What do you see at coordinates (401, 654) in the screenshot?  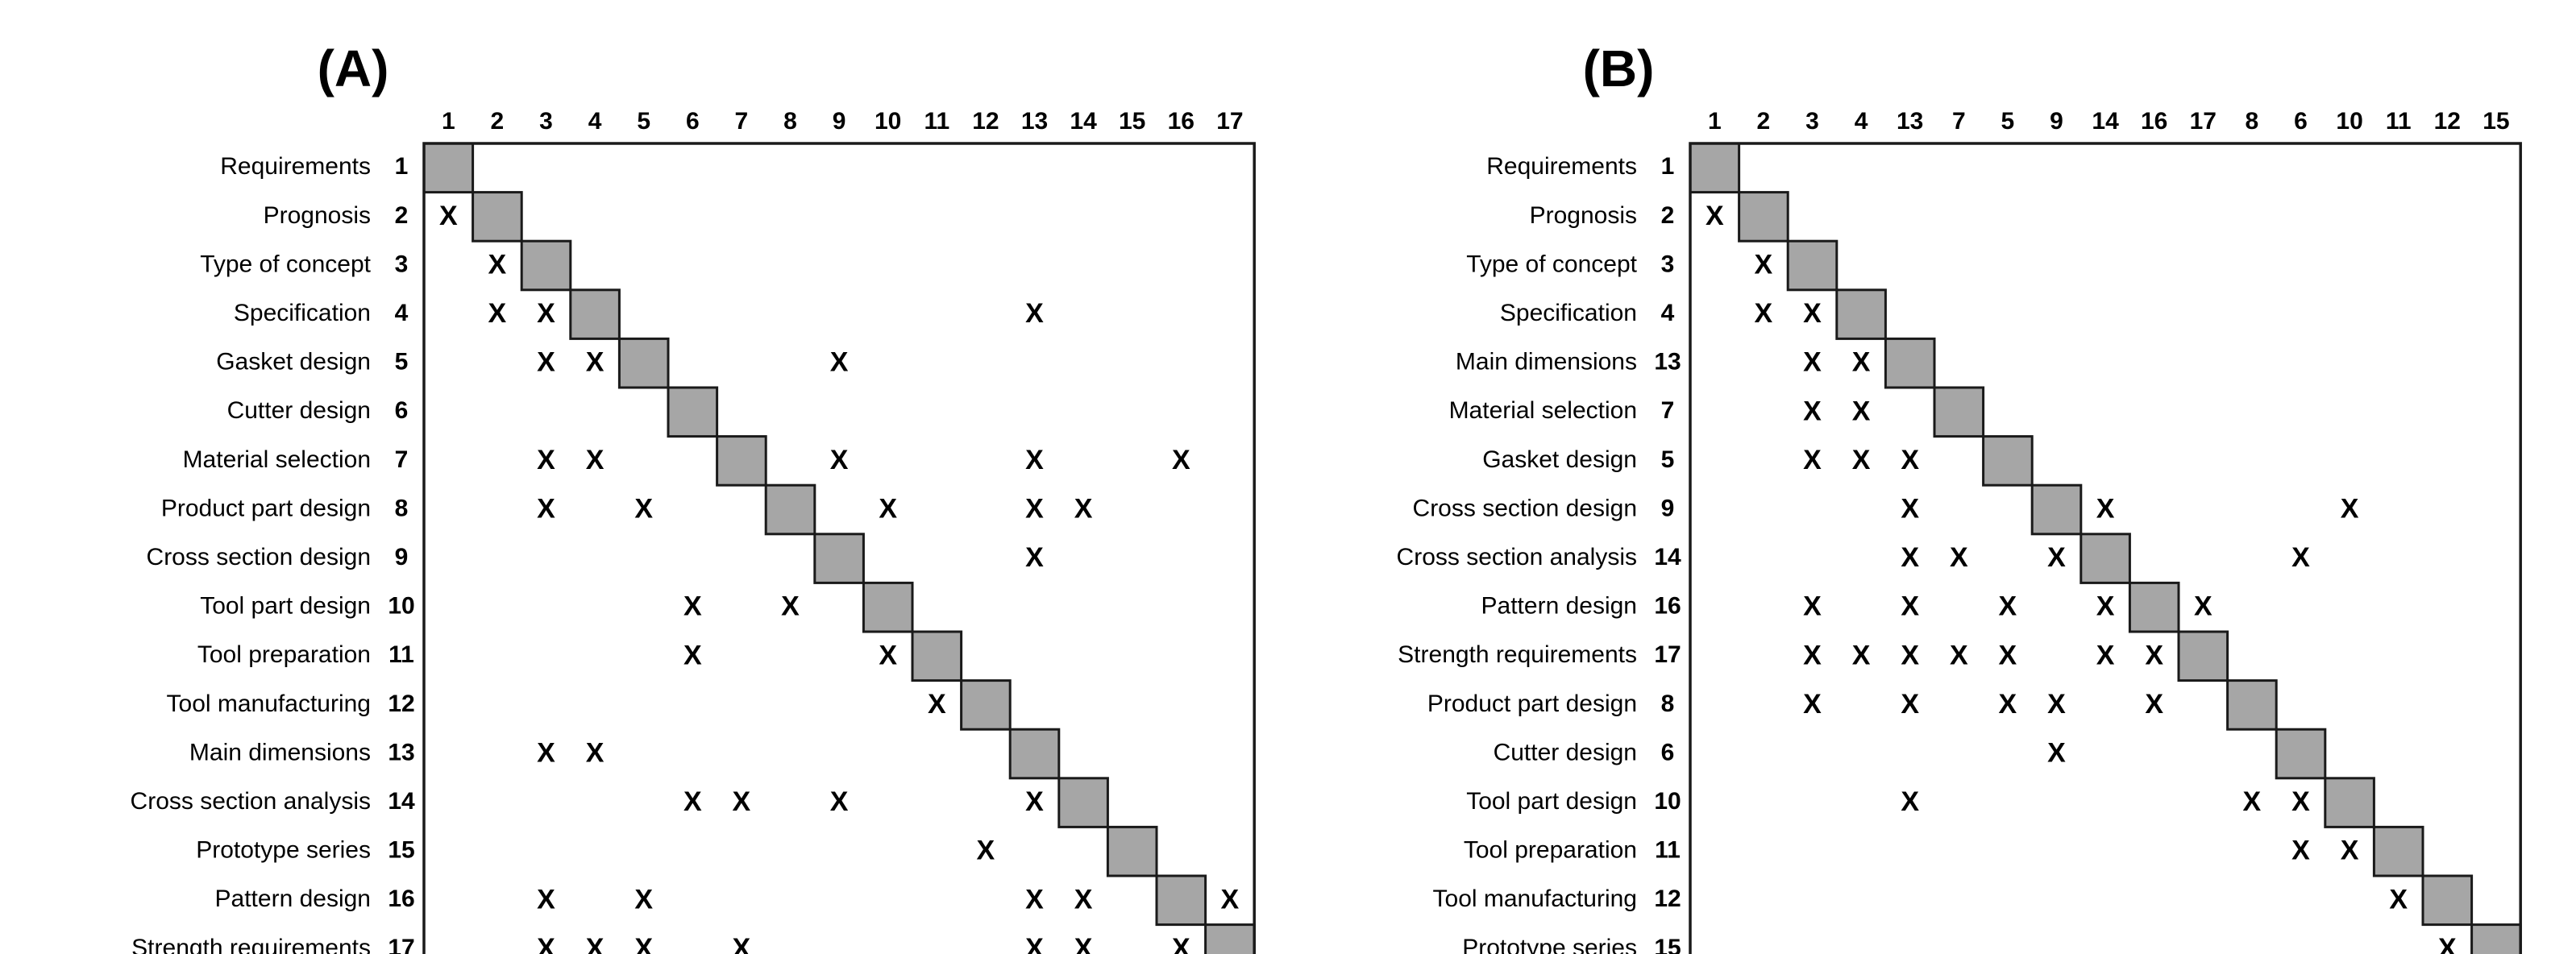 I see `row-number-a-11: 11` at bounding box center [401, 654].